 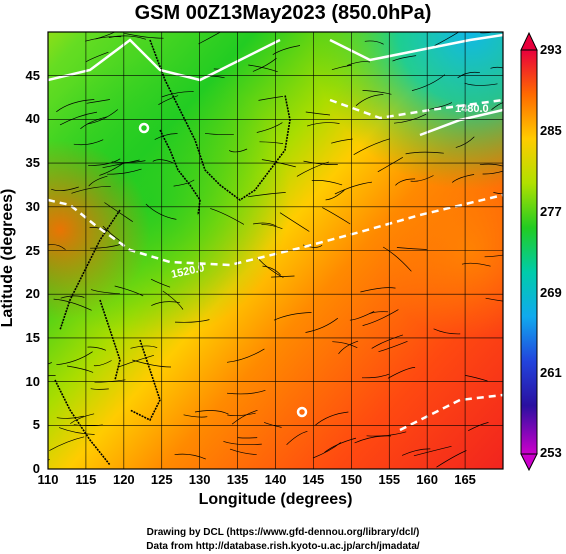 I want to click on y-tick-label: 40, so click(x=32, y=119).